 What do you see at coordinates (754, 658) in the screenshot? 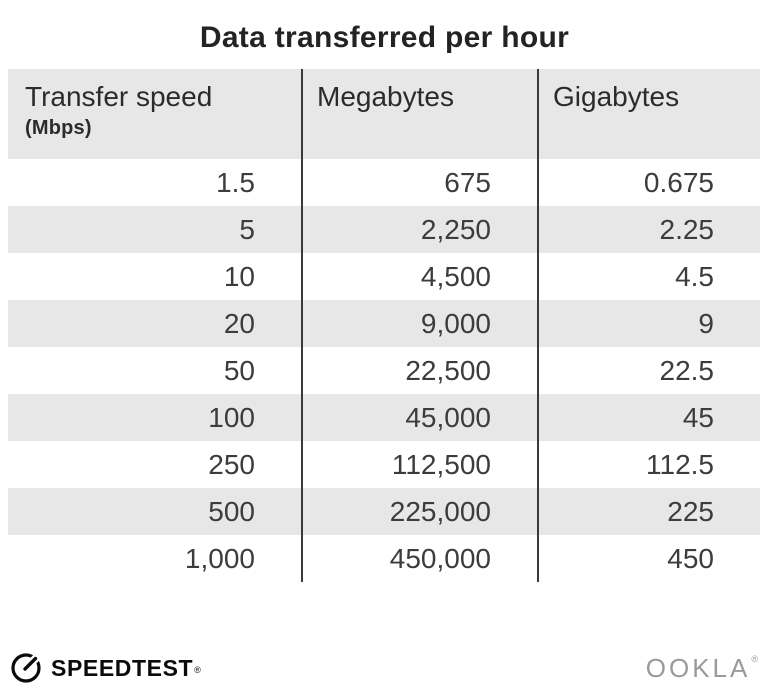
I see `ookla-trademark: ®` at bounding box center [754, 658].